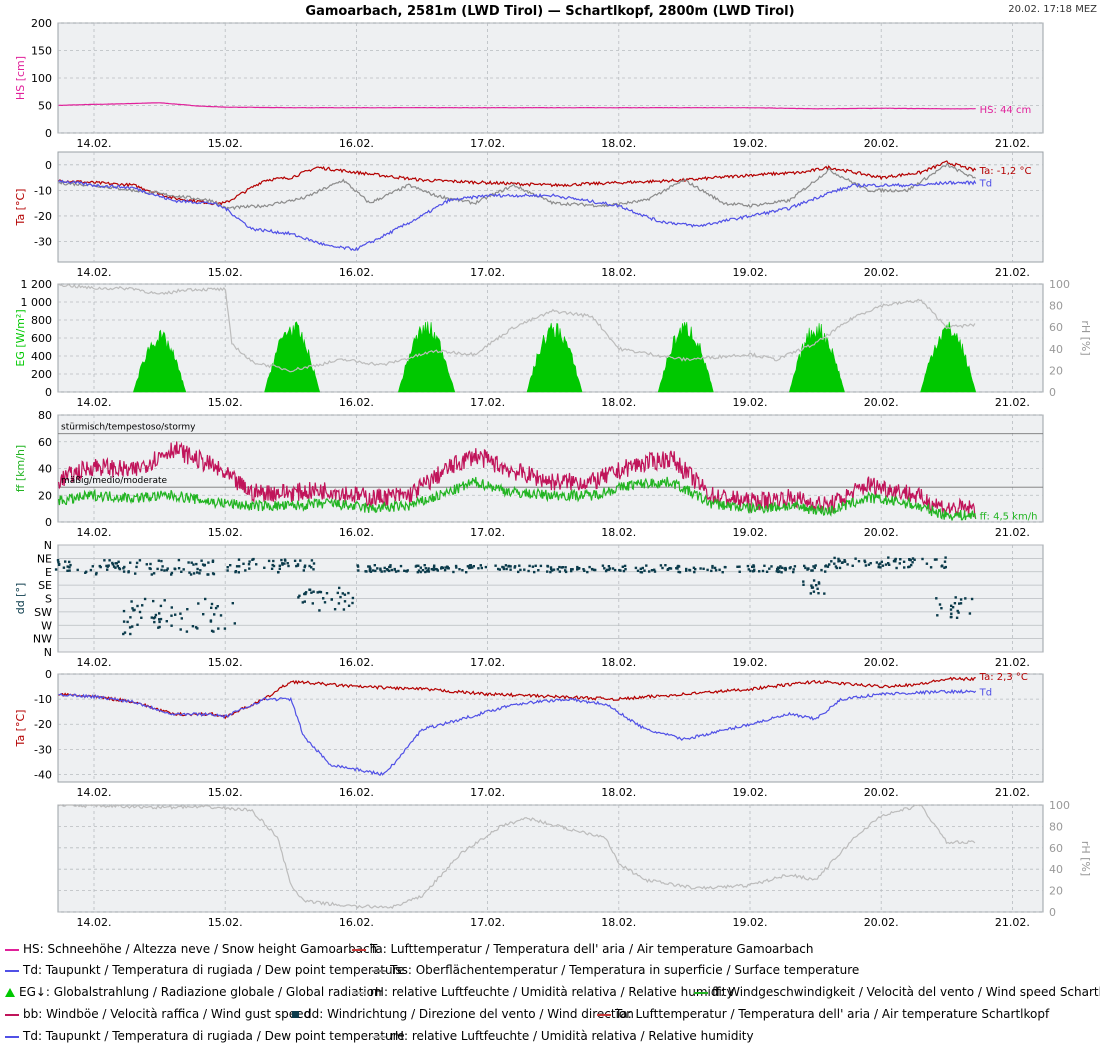 The height and width of the screenshot is (1050, 1100). Describe the element at coordinates (550, 728) in the screenshot. I see `panel-frame` at that location.